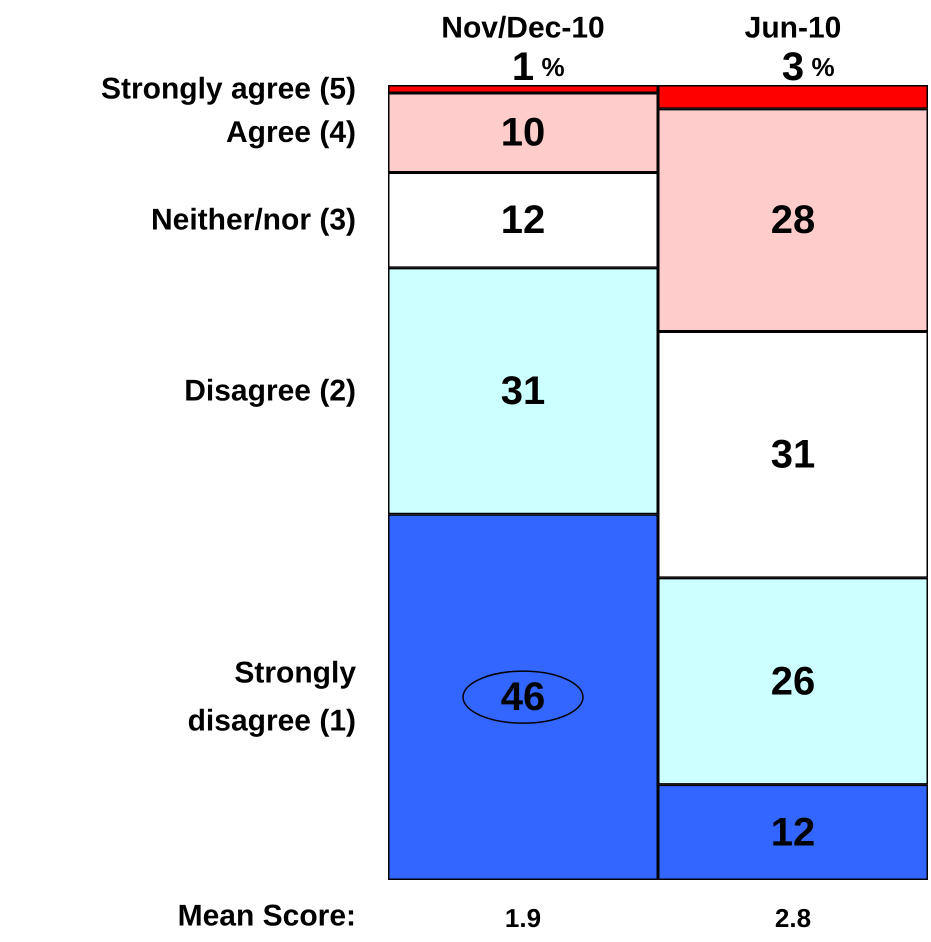 The width and height of the screenshot is (931, 942). What do you see at coordinates (270, 391) in the screenshot?
I see `series-label: Disagree (2)` at bounding box center [270, 391].